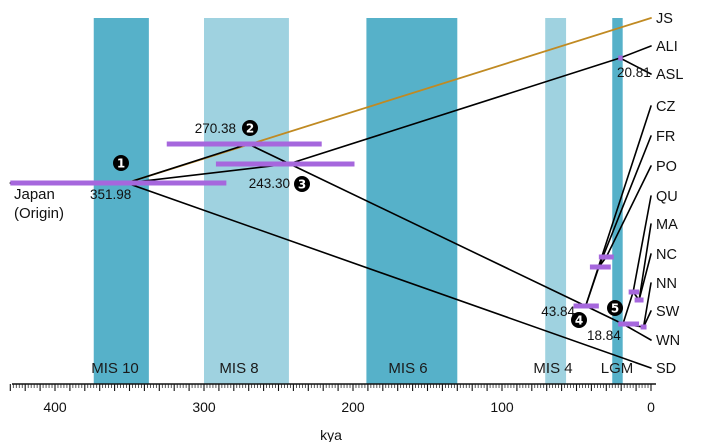  What do you see at coordinates (118, 183) in the screenshot?
I see `ci-bar-n1` at bounding box center [118, 183].